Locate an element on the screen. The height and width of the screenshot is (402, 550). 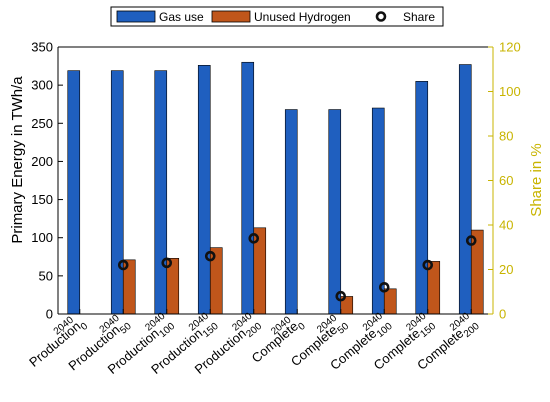
y-tick-label: 200 is located at coordinates (42, 161).